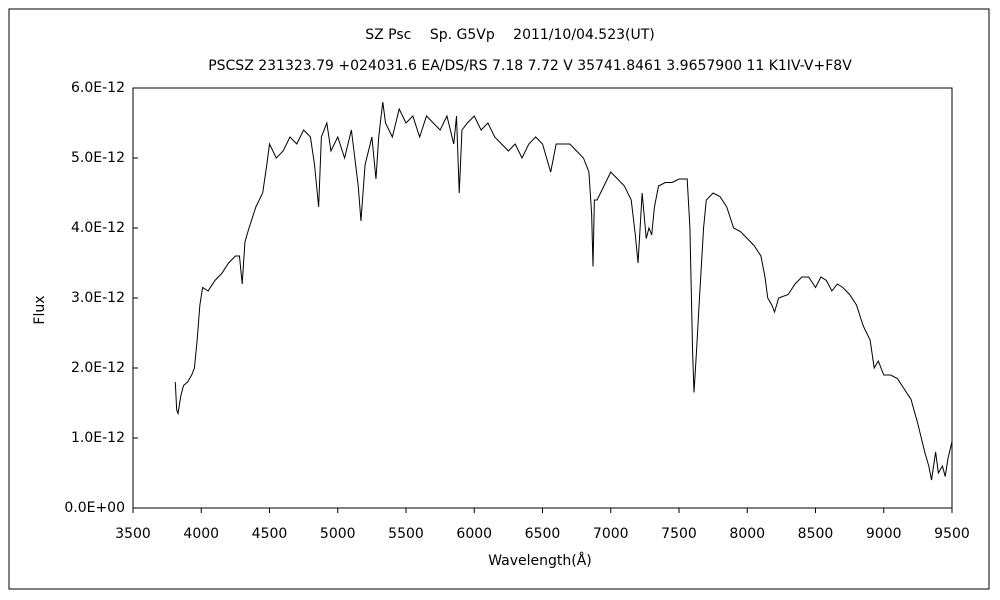 This screenshot has height=600, width=1000. Describe the element at coordinates (98, 298) in the screenshot. I see `y-tick-label: 3.0E-12` at that location.